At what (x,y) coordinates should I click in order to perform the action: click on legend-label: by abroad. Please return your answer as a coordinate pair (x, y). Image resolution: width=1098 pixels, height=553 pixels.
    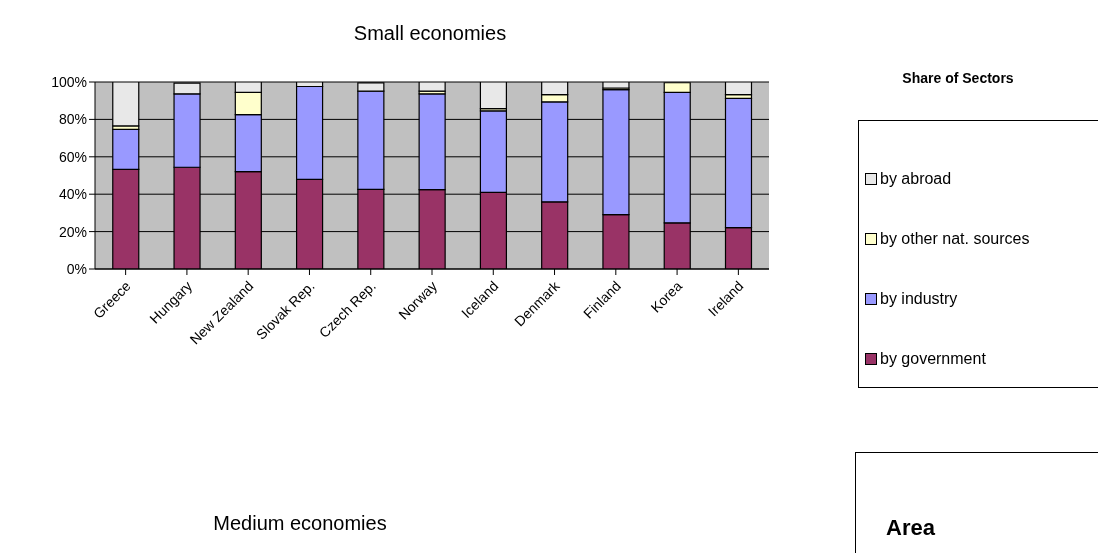
    Looking at the image, I should click on (916, 179).